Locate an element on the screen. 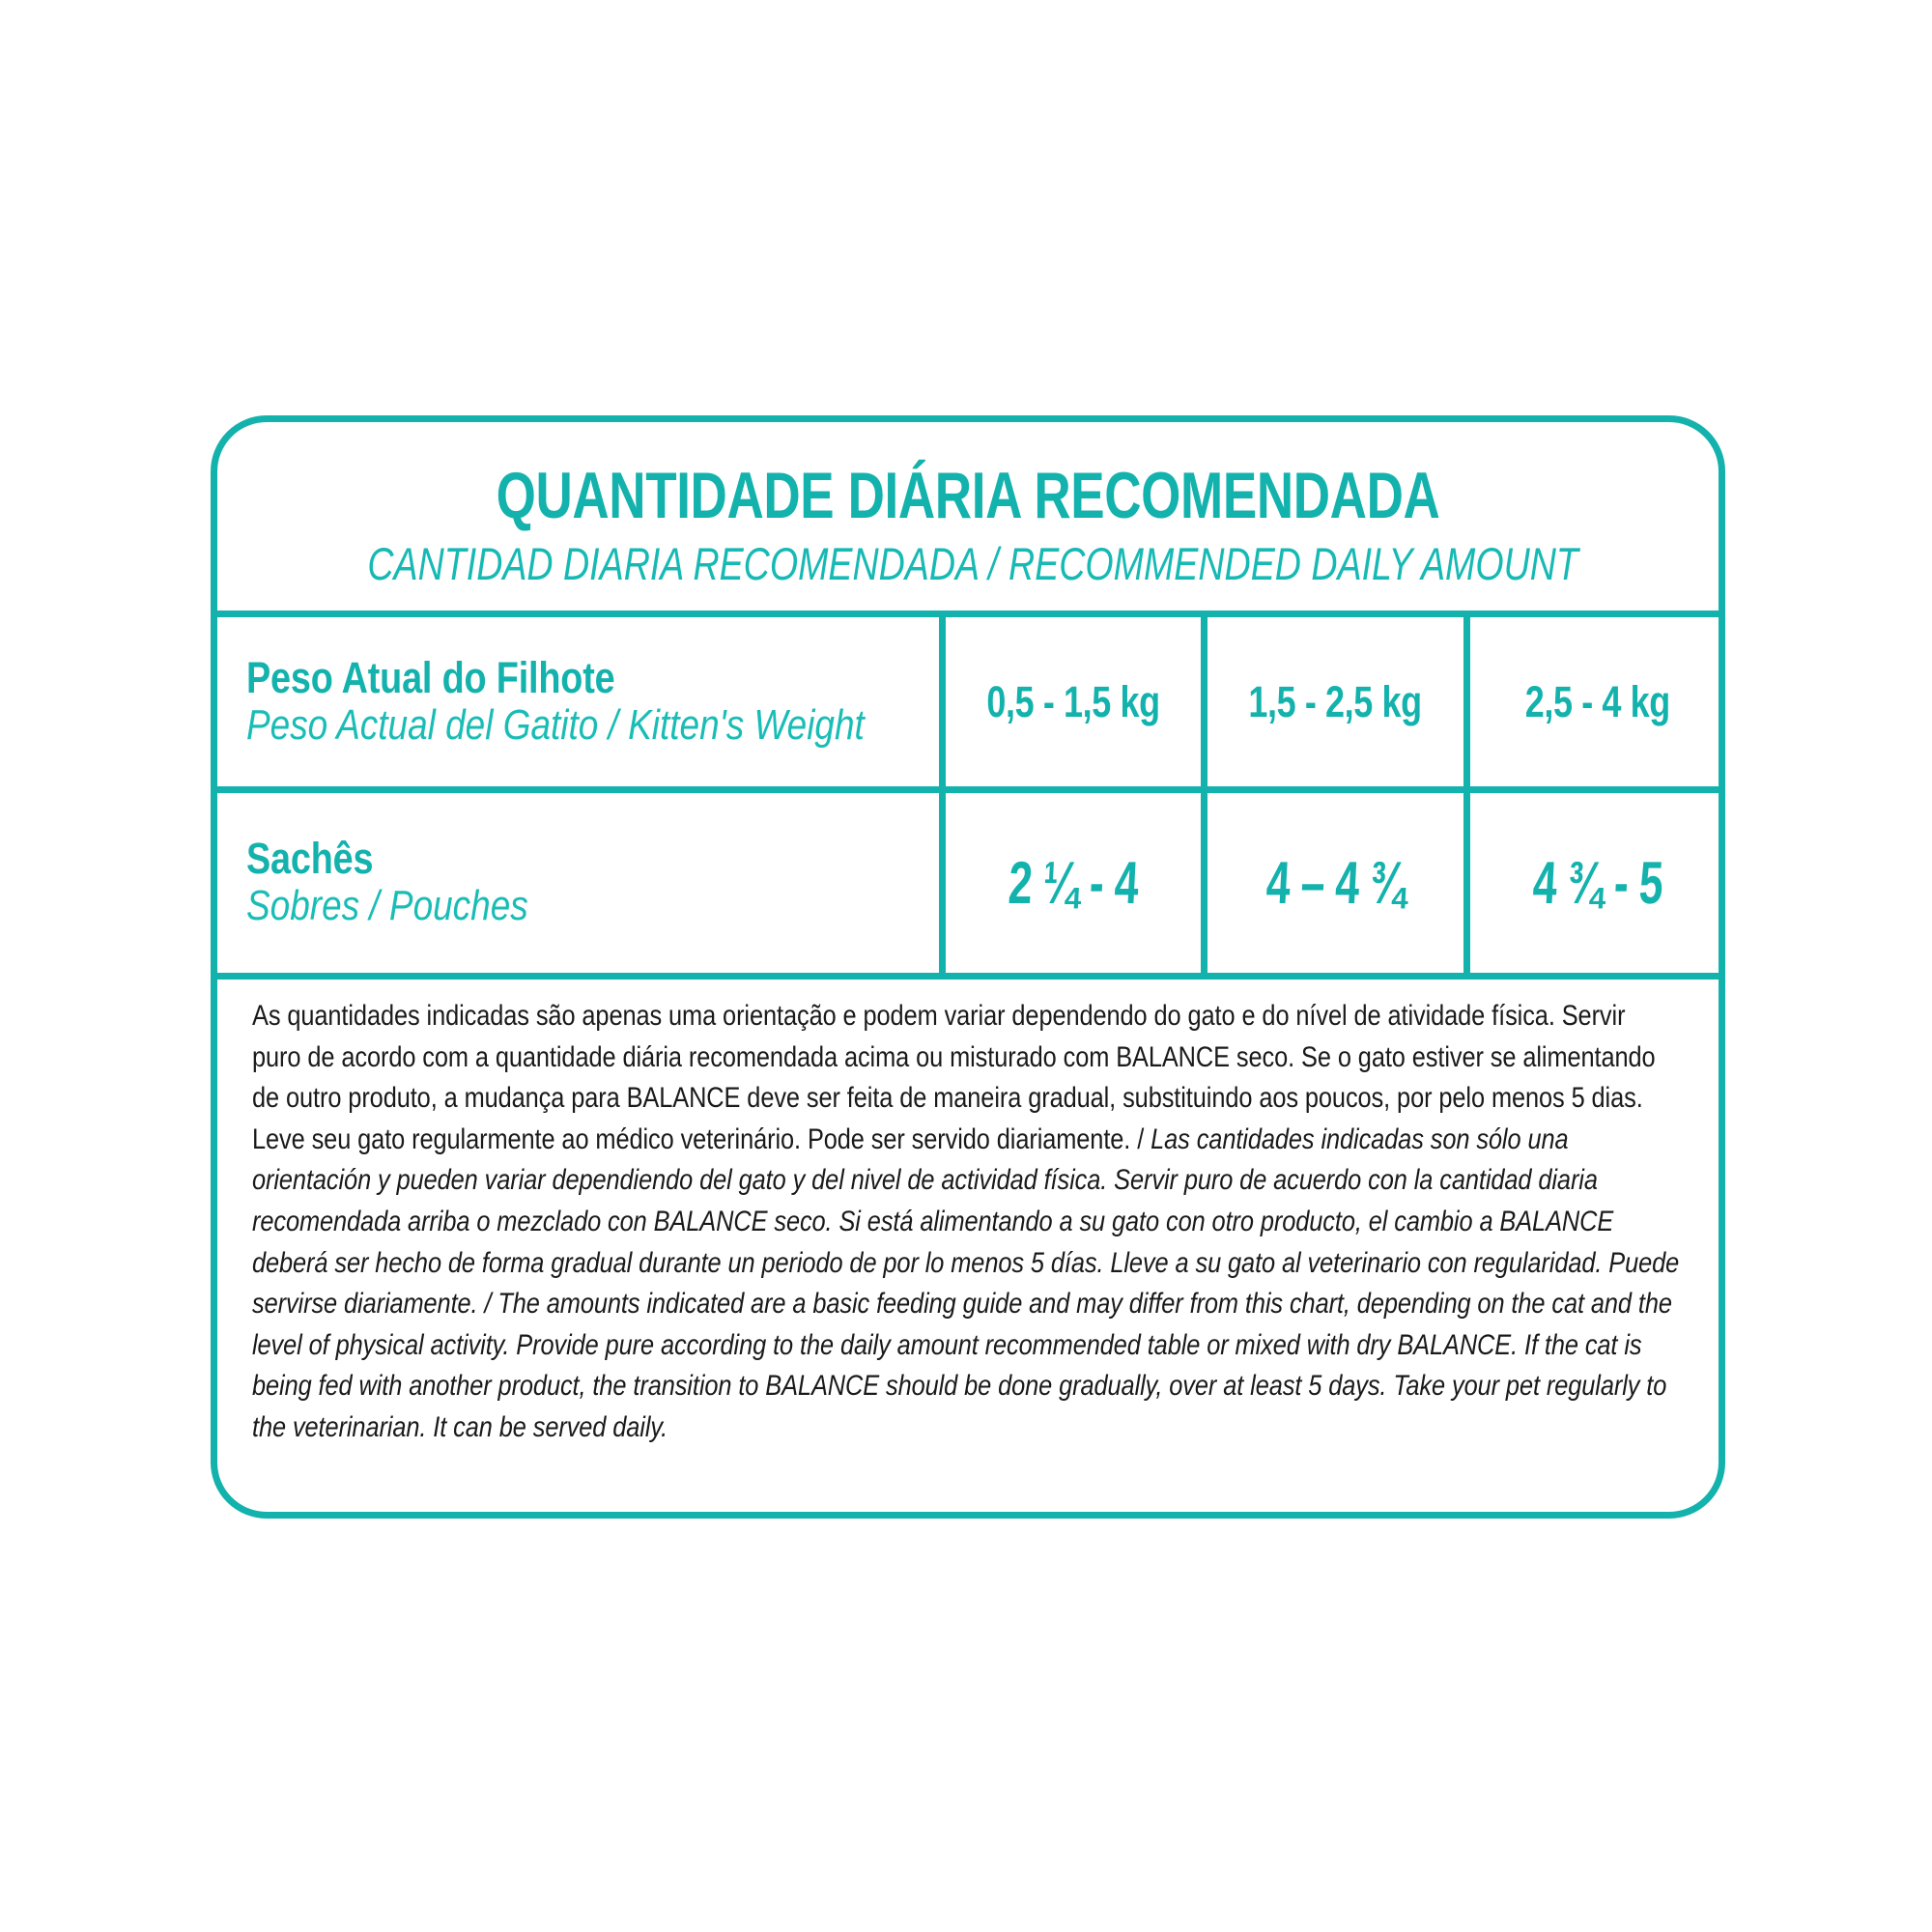 This screenshot has width=1932, height=1932. cell-weight-col1: 0,5 - 1,5 kg is located at coordinates (1070, 701).